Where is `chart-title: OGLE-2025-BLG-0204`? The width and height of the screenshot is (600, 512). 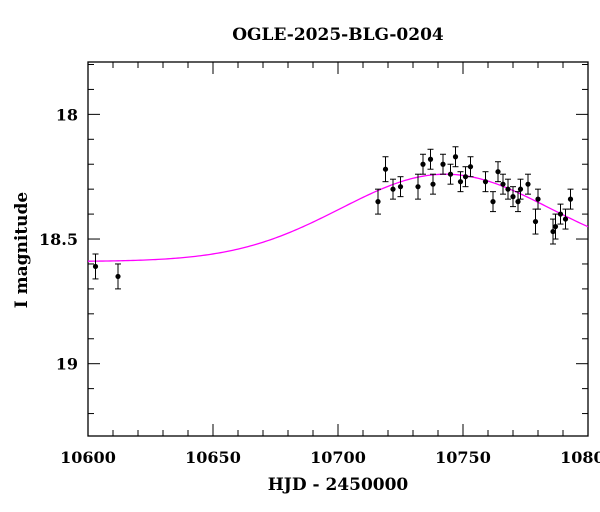 chart-title: OGLE-2025-BLG-0204 is located at coordinates (338, 35).